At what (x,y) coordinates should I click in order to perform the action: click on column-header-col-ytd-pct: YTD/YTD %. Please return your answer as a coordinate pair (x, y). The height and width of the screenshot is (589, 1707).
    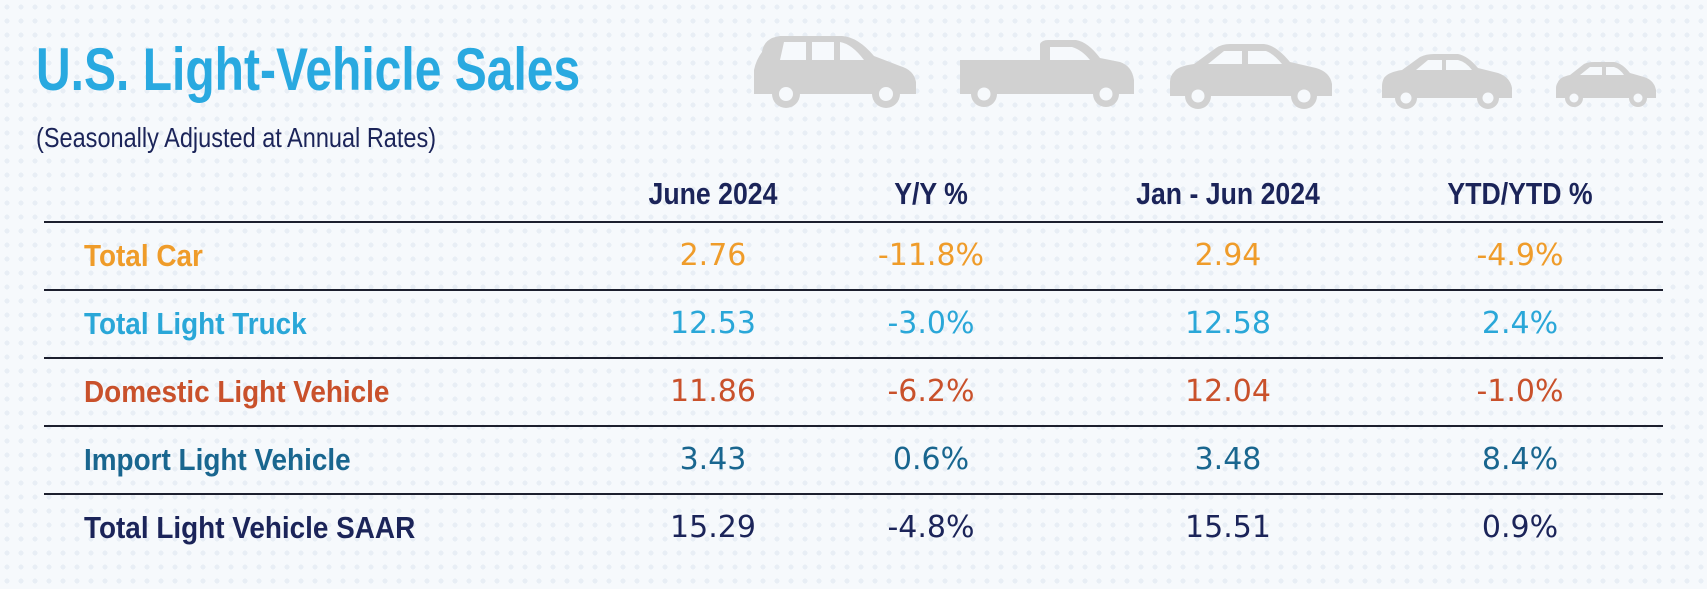
    Looking at the image, I should click on (1520, 193).